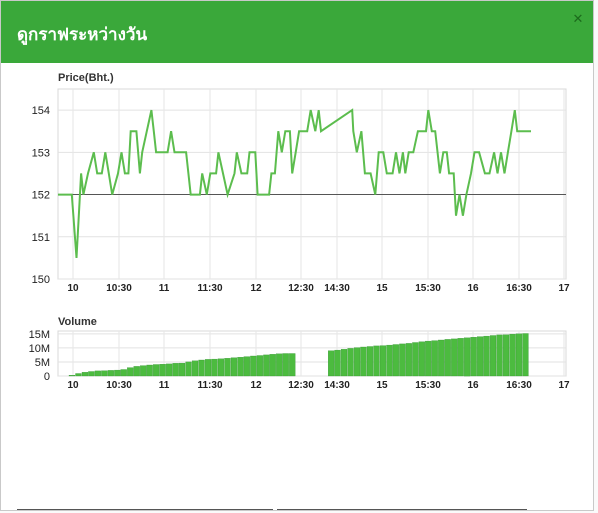 This screenshot has width=598, height=513. What do you see at coordinates (41, 280) in the screenshot?
I see `price-y-tick-label: 150` at bounding box center [41, 280].